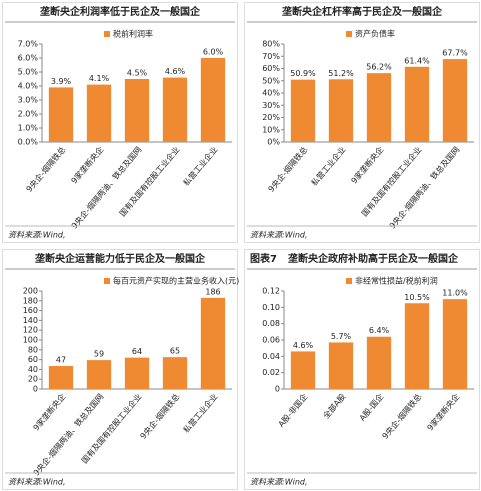 Image resolution: width=481 pixels, height=491 pixels. Describe the element at coordinates (293, 409) in the screenshot. I see `x-tick-label: A股-非国企` at that location.